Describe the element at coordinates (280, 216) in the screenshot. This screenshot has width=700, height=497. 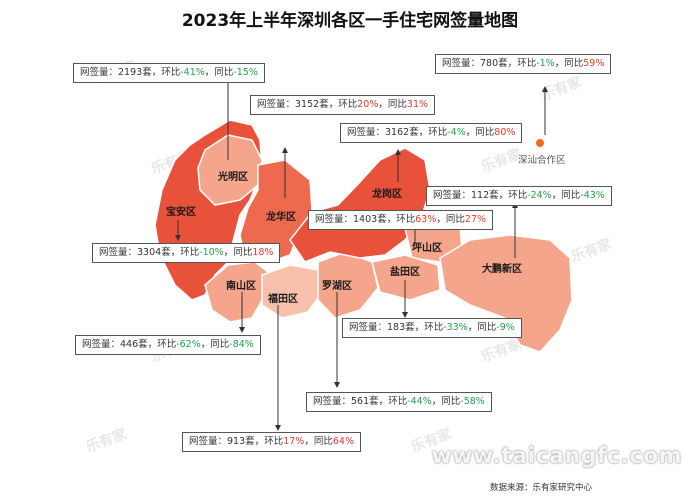
I see `district-label-longhua: 龙华区` at that location.